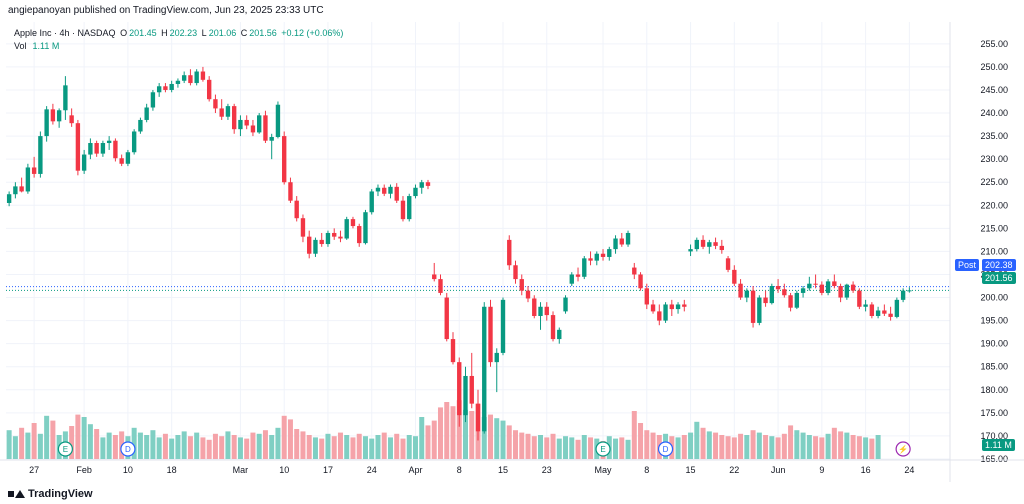 The image size is (1024, 504). Describe the element at coordinates (994, 344) in the screenshot. I see `y-tick-label: 190.00` at that location.